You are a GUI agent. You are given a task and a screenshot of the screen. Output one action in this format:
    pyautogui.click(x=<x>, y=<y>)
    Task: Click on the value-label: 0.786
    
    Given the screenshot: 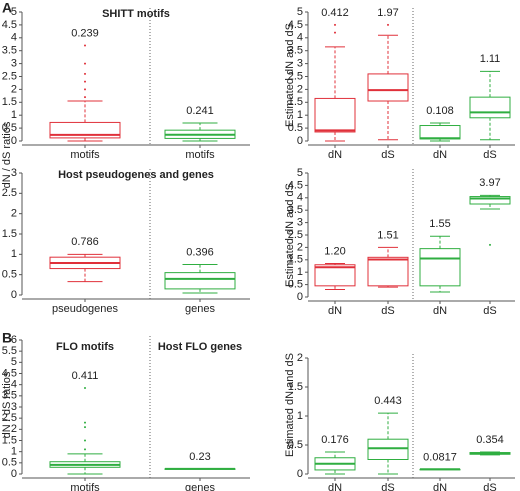 What is the action you would take?
    pyautogui.click(x=85, y=242)
    